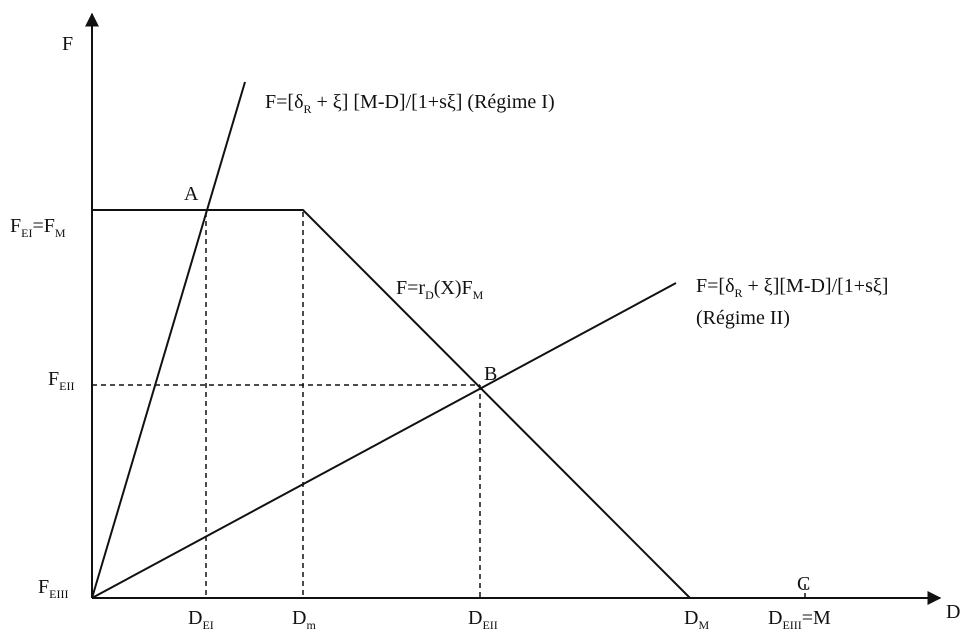 The height and width of the screenshot is (633, 964). I want to click on x-axis-label: D, so click(953, 612).